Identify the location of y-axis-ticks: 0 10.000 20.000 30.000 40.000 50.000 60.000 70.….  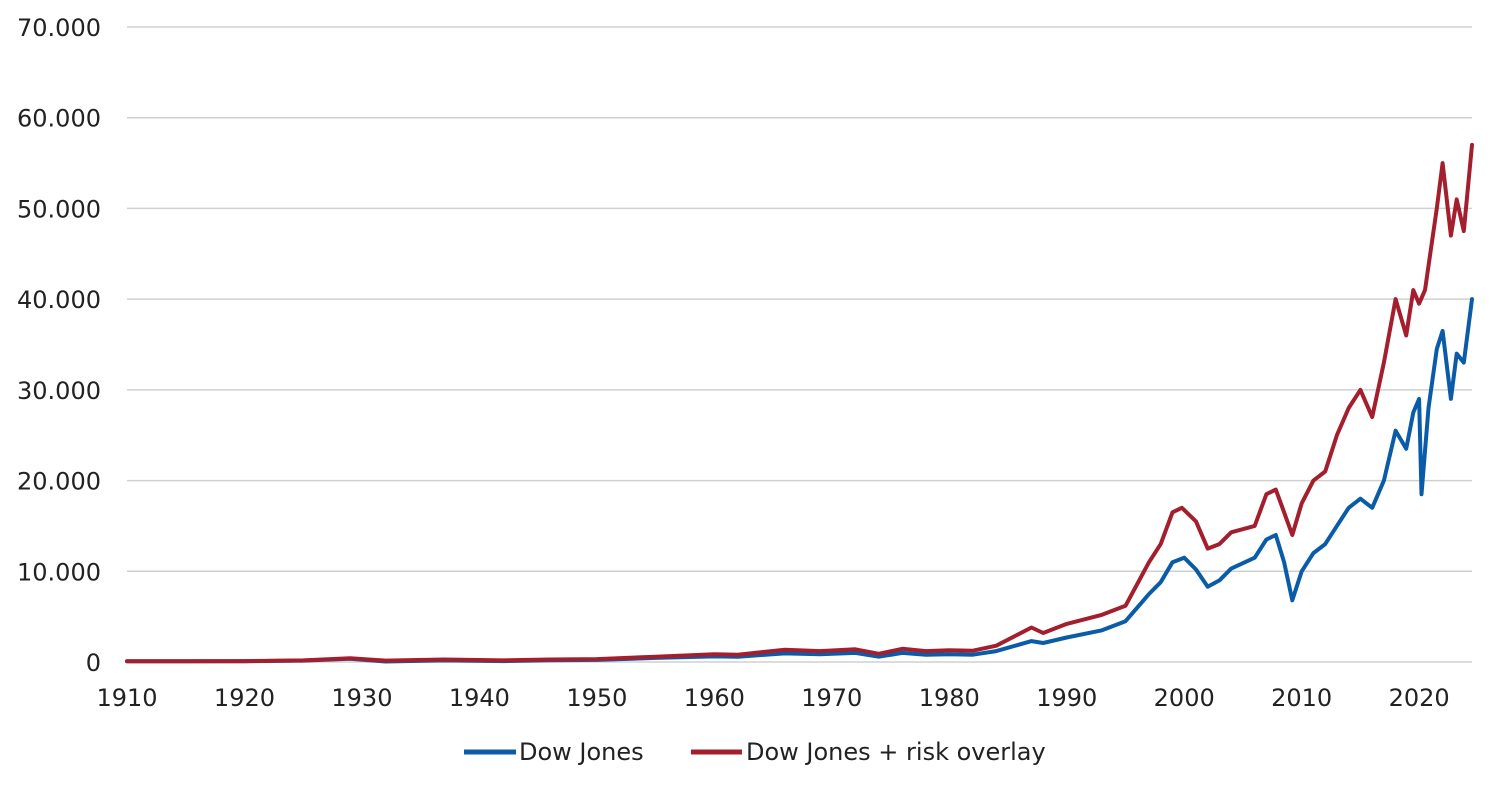
(59, 345).